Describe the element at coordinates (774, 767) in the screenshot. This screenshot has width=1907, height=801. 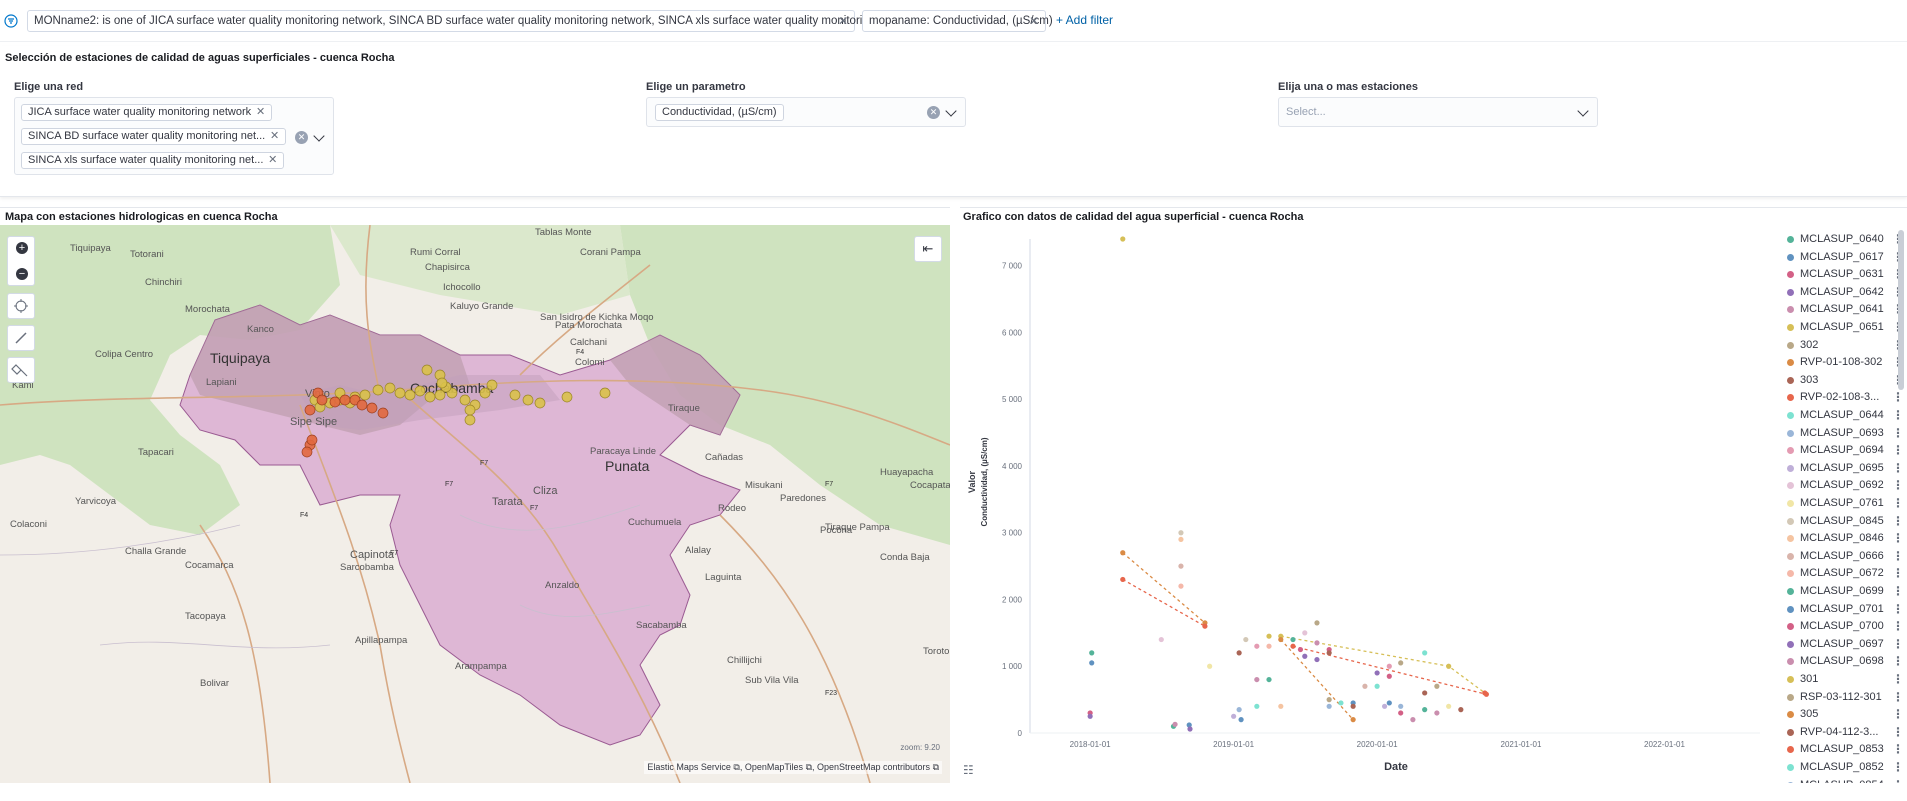
I see `attribution-link: OpenMapTiles` at that location.